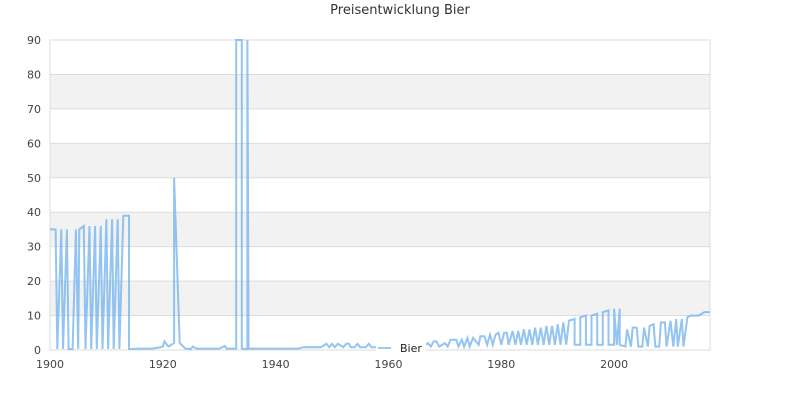 Image resolution: width=800 pixels, height=400 pixels. I want to click on x-tick-label: 1980, so click(501, 364).